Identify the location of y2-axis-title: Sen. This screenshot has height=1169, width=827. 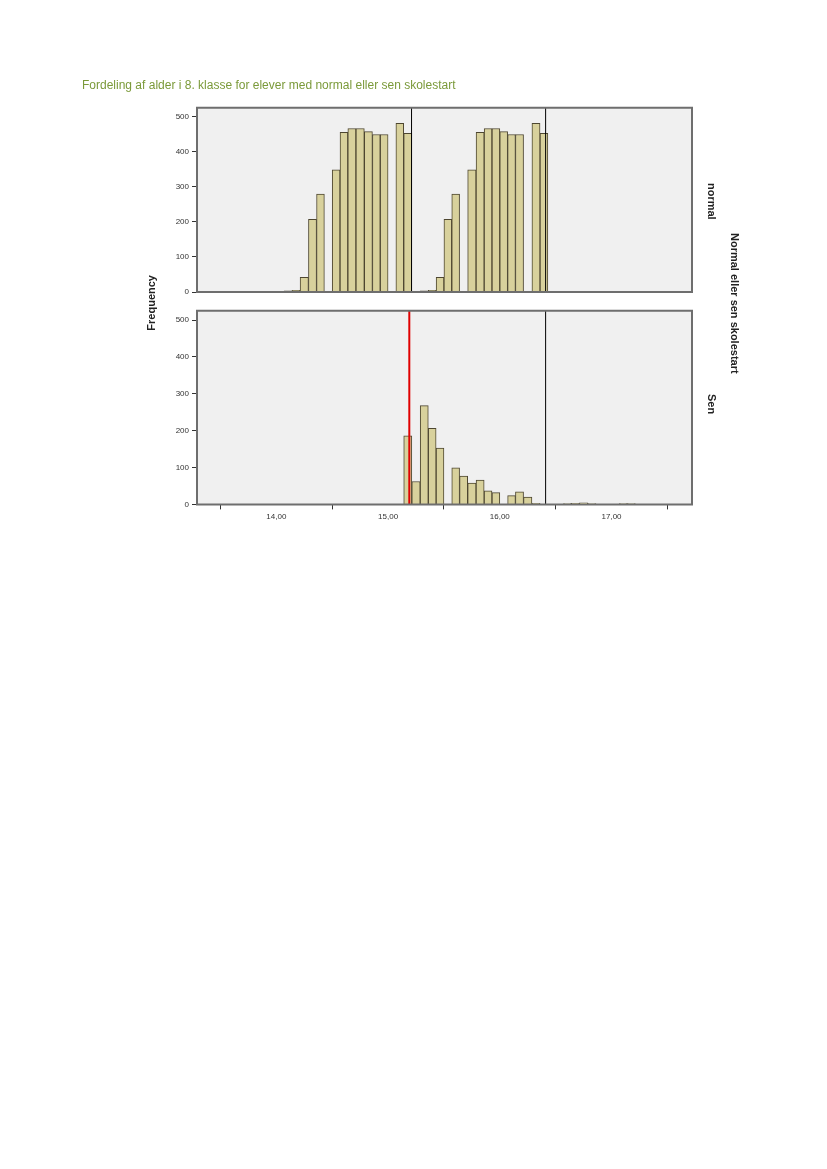
(712, 404).